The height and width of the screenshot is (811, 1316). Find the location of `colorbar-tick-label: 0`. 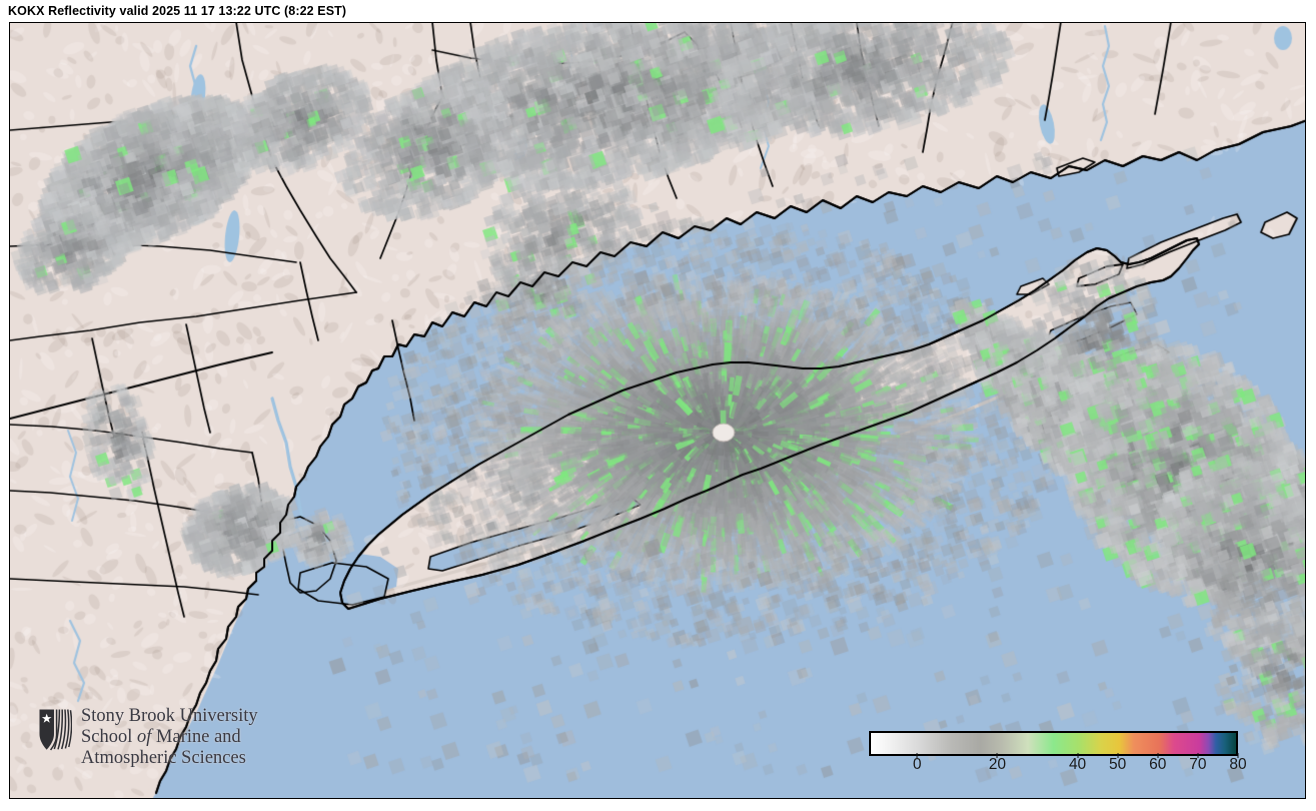

colorbar-tick-label: 0 is located at coordinates (917, 764).